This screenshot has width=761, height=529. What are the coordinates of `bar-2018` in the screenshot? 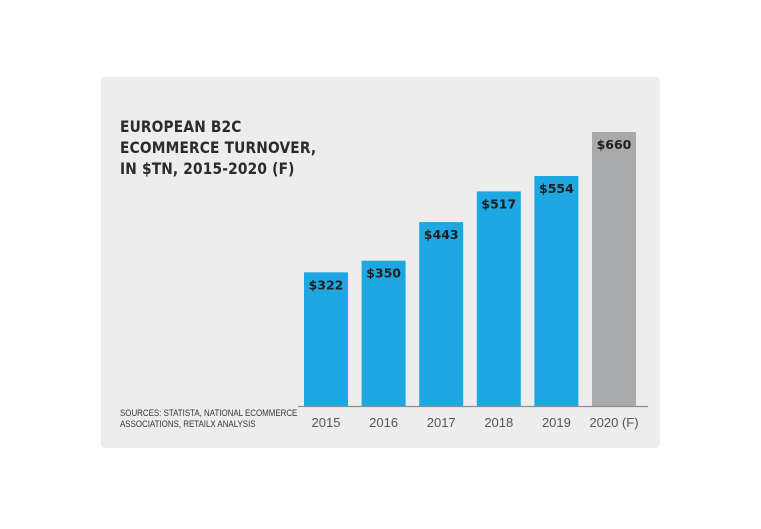 It's located at (498, 298).